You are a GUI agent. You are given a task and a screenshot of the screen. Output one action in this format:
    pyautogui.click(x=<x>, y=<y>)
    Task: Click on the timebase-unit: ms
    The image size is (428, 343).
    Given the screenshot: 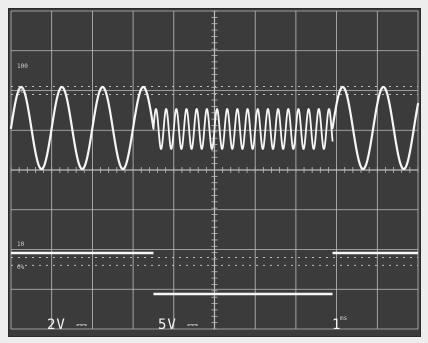 What is the action you would take?
    pyautogui.click(x=344, y=318)
    